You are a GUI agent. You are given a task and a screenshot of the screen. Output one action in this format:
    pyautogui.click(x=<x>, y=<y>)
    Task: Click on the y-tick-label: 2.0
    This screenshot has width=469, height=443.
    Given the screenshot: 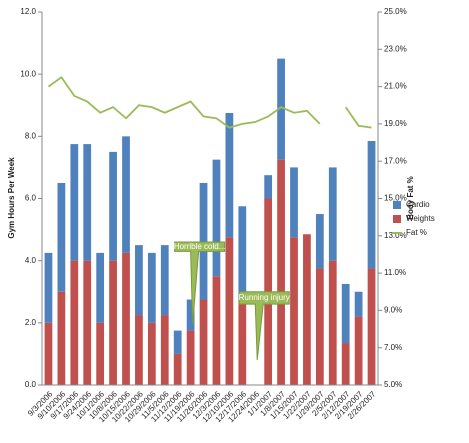 What is the action you would take?
    pyautogui.click(x=31, y=322)
    